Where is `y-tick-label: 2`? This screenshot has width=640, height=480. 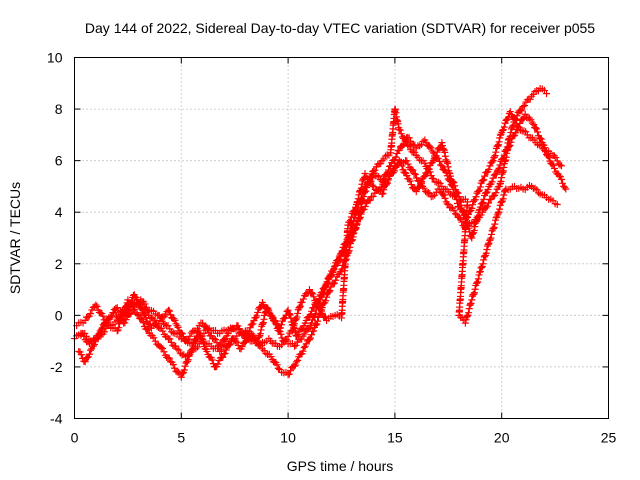
y-tick-label: 2 is located at coordinates (59, 264).